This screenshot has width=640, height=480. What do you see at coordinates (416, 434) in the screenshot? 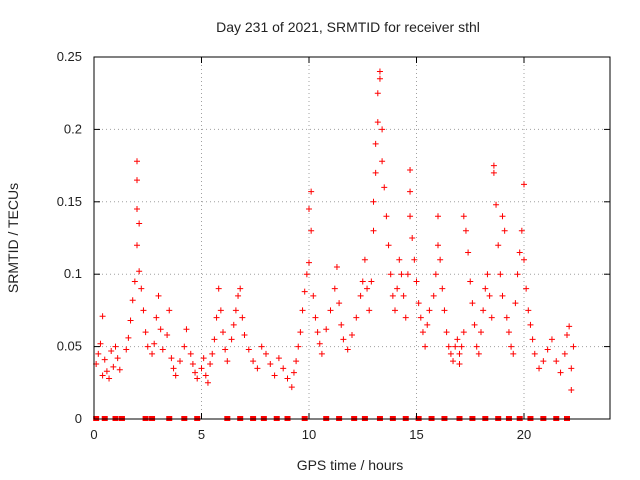
I see `x-tick-label: 15` at bounding box center [416, 434].